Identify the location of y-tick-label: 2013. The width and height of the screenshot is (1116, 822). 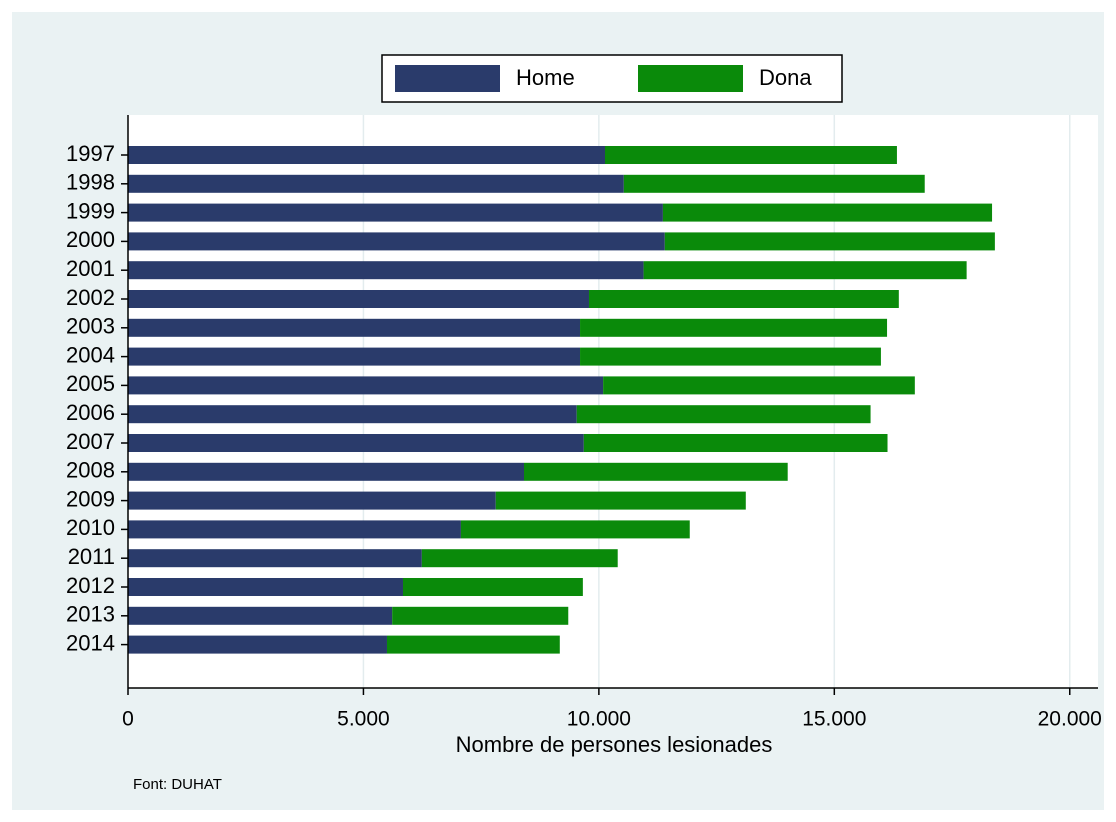
(90, 614).